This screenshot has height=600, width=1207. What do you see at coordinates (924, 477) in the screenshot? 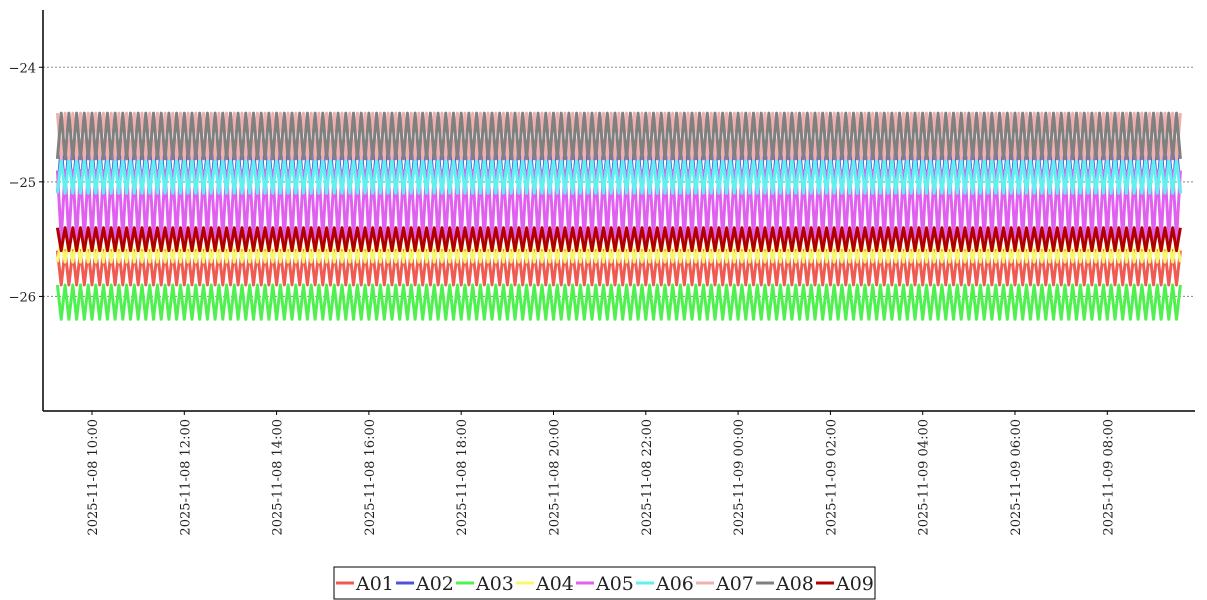
I see `x-tick-label: 2025-11-09 04:00` at bounding box center [924, 477].